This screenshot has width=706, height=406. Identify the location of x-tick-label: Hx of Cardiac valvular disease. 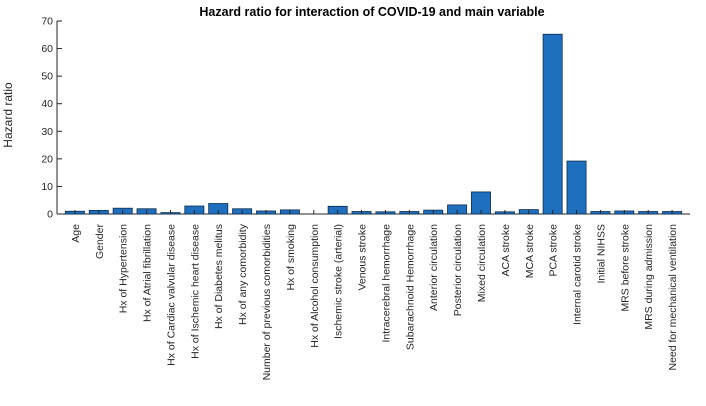
(171, 295).